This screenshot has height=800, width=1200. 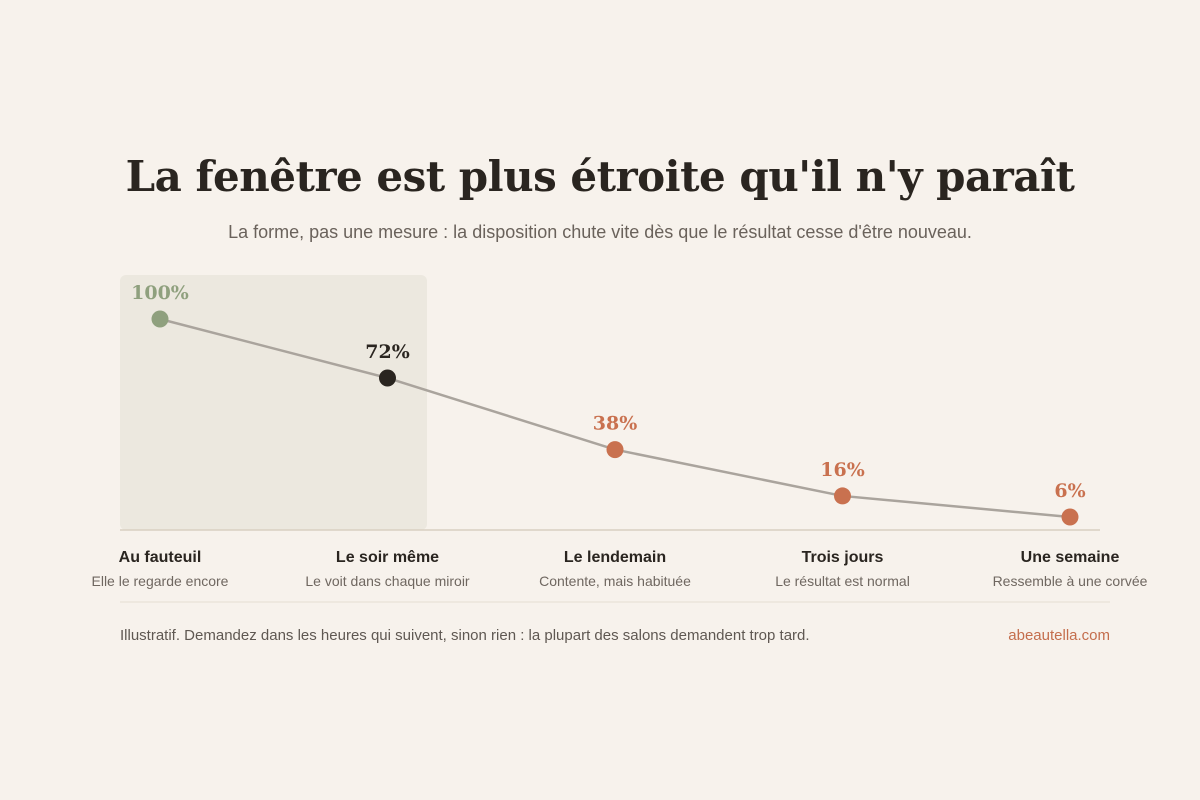 What do you see at coordinates (387, 557) in the screenshot?
I see `x-tick-label: Le soir même` at bounding box center [387, 557].